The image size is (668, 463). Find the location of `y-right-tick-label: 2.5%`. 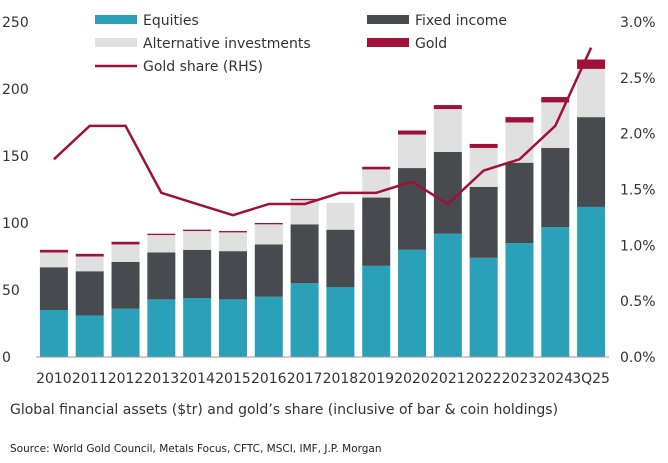

y-right-tick-label: 2.5% is located at coordinates (638, 79).